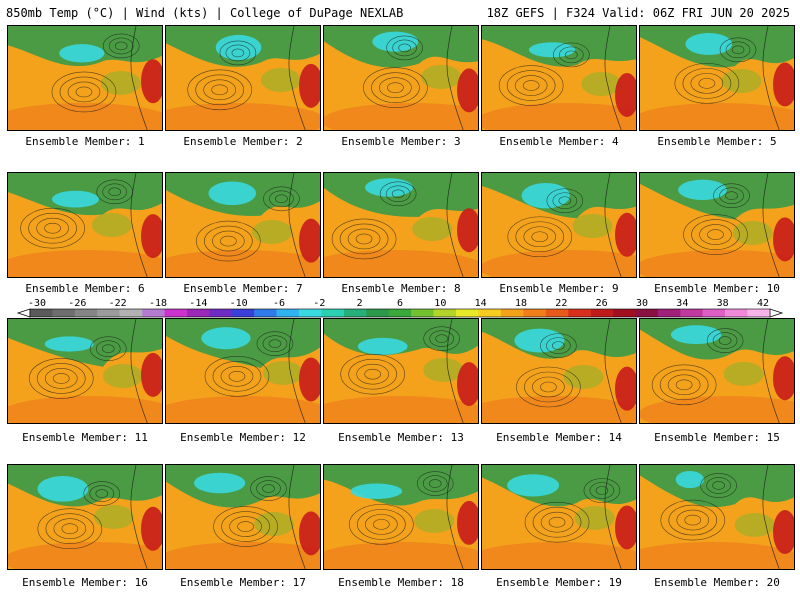  I want to click on ensemble-member-label: Ensemble Member: 8, so click(401, 288).